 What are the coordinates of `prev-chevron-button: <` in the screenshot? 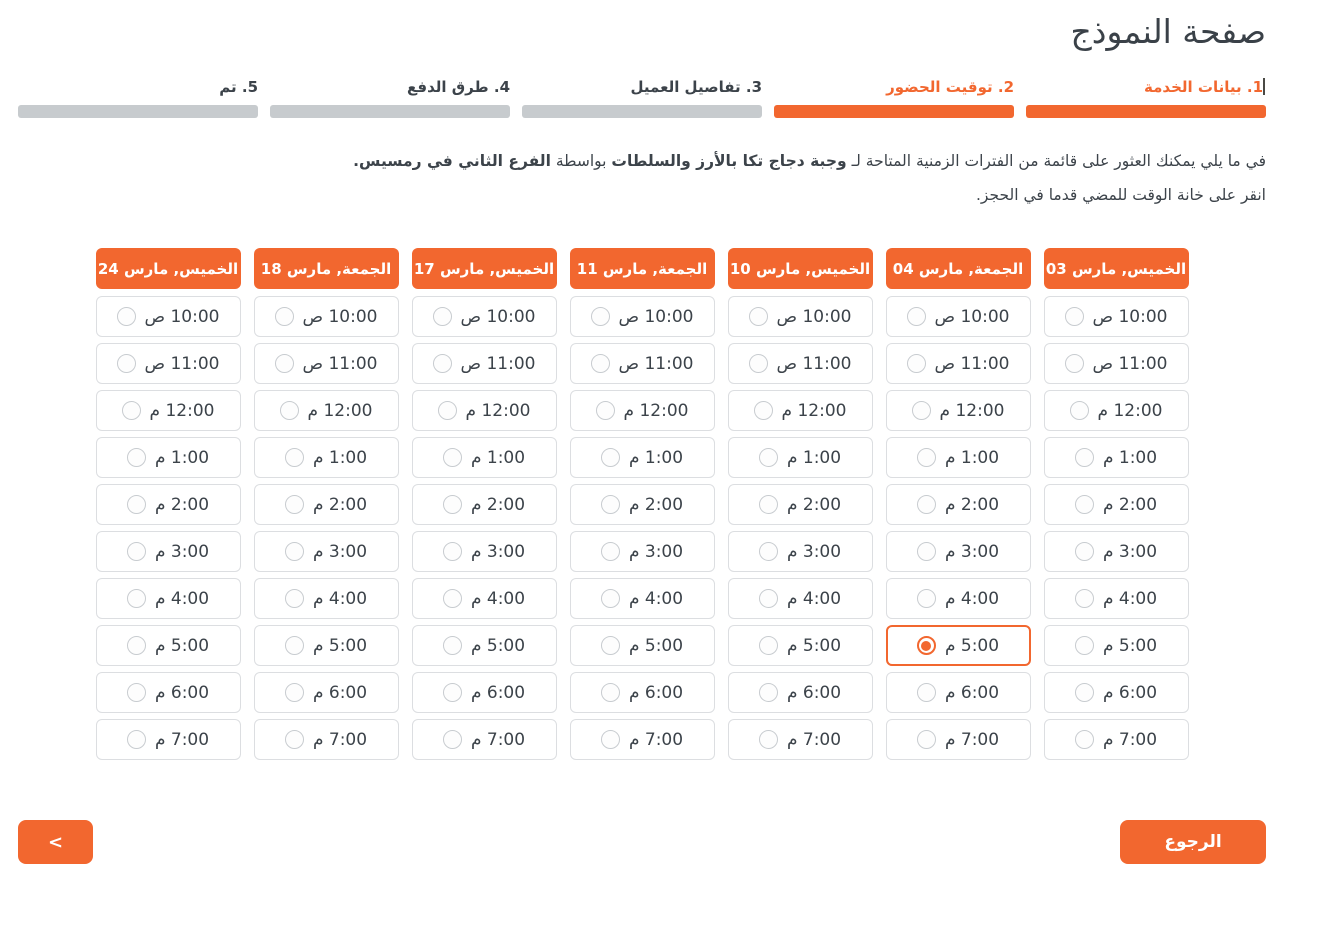 It's located at (55, 842).